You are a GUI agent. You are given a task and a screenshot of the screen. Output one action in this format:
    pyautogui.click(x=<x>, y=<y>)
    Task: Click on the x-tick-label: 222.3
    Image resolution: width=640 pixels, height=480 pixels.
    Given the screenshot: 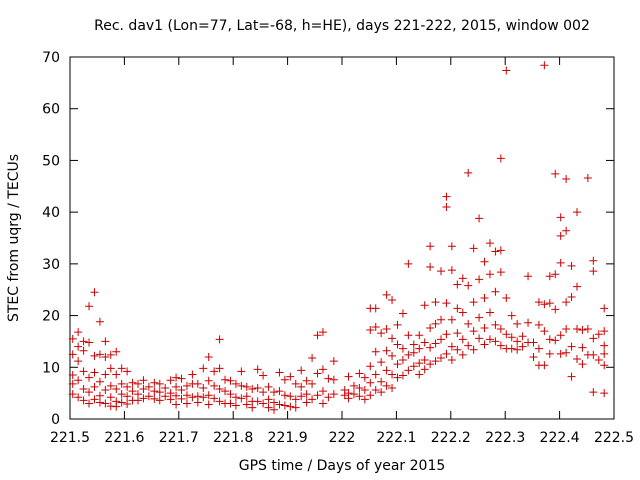 What is the action you would take?
    pyautogui.click(x=505, y=438)
    